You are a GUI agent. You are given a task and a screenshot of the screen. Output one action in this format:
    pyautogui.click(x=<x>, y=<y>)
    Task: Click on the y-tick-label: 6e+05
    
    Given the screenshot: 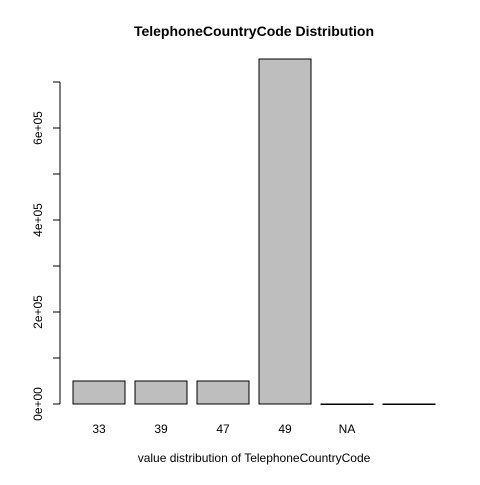 What is the action you would take?
    pyautogui.click(x=38, y=128)
    